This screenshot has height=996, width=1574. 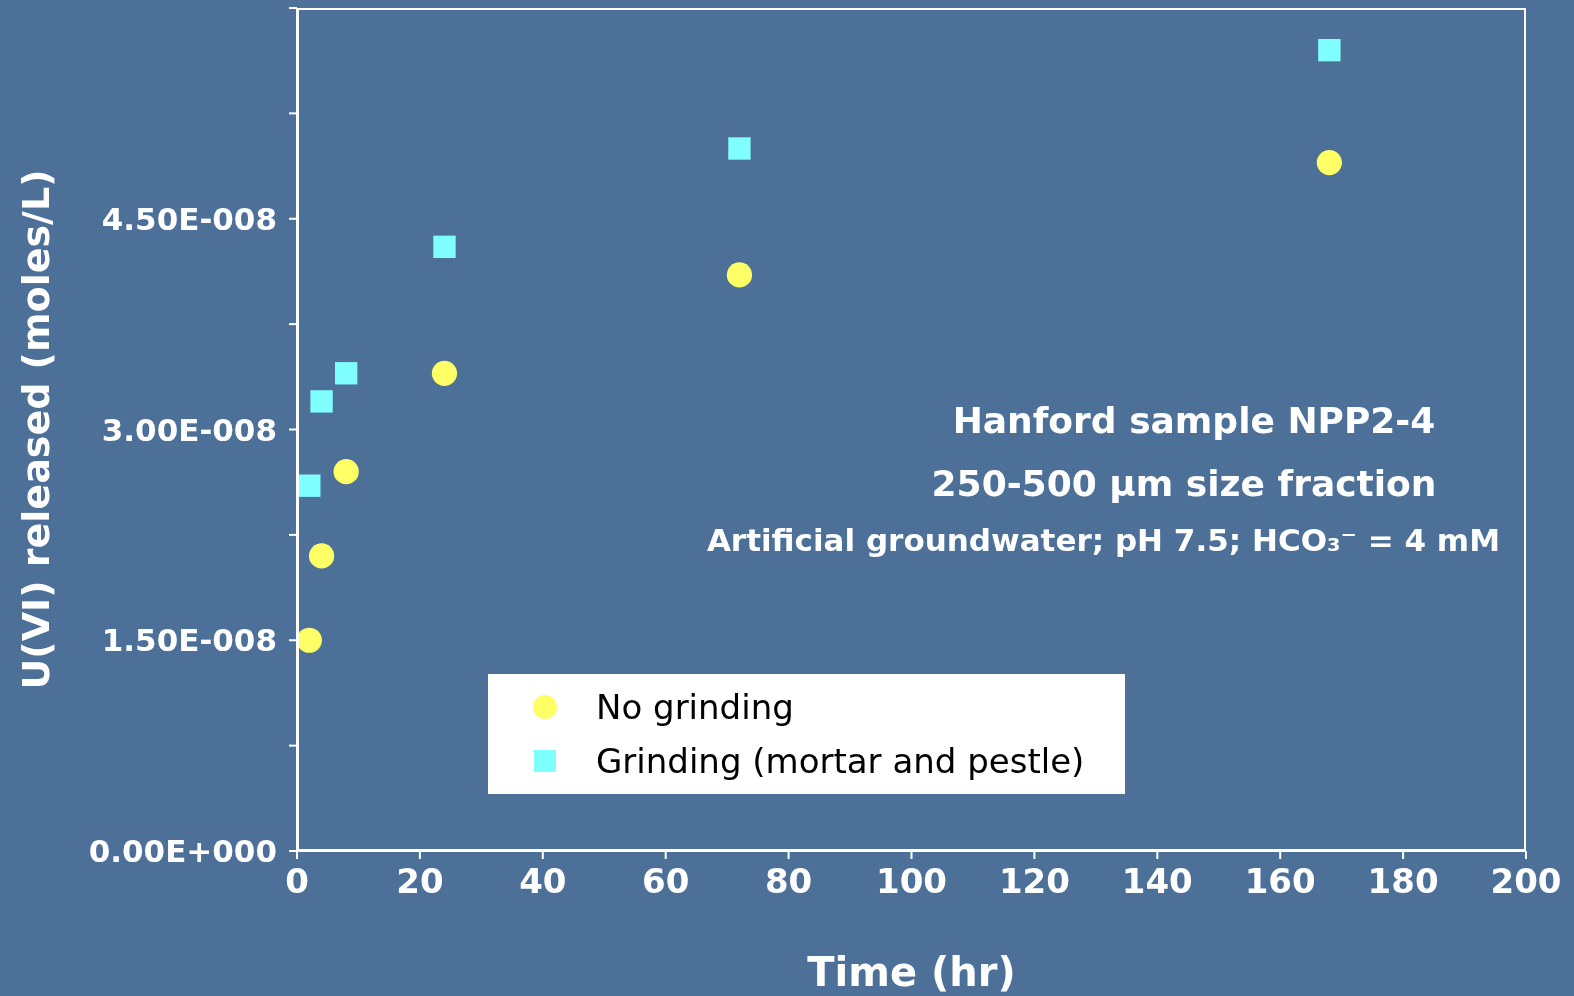 What do you see at coordinates (1102, 540) in the screenshot?
I see `annotation: Artificial groundwater; pH 7.5; HCO₃⁻ = 4 mM` at bounding box center [1102, 540].